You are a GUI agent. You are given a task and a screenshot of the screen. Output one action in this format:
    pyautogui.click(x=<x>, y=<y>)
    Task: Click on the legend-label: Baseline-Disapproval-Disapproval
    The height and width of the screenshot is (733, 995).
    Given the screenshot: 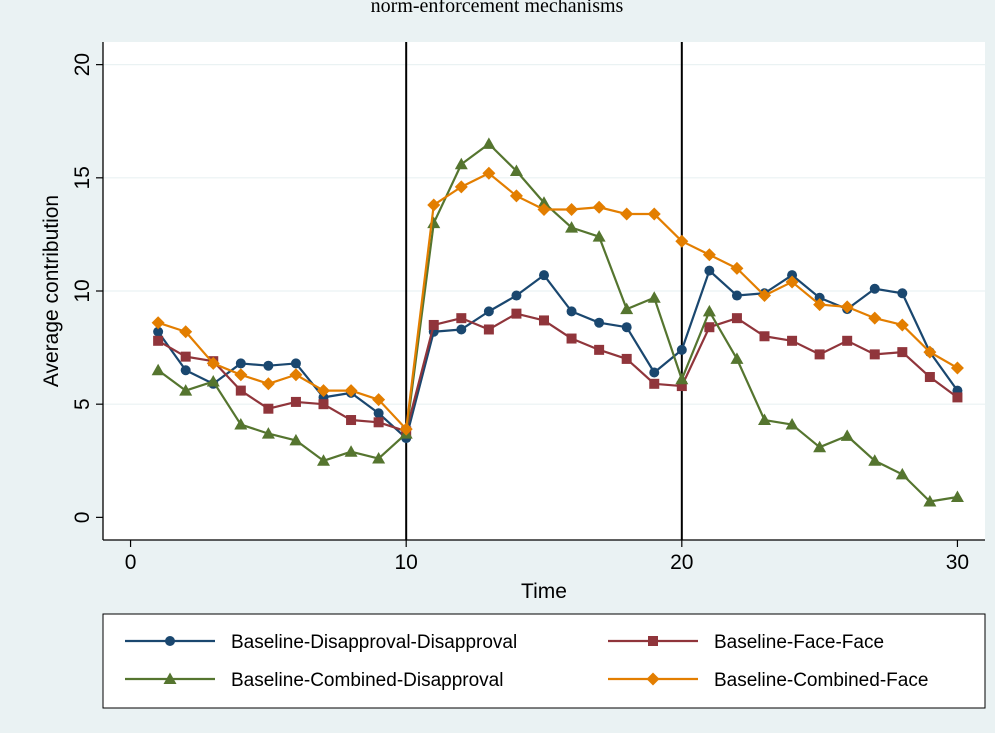 What is the action you would take?
    pyautogui.click(x=374, y=642)
    